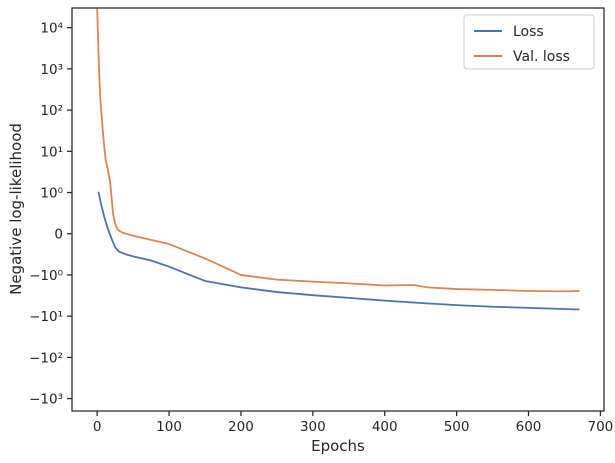  Describe the element at coordinates (16, 209) in the screenshot. I see `y-axis-title: Negative log-likelihood` at that location.